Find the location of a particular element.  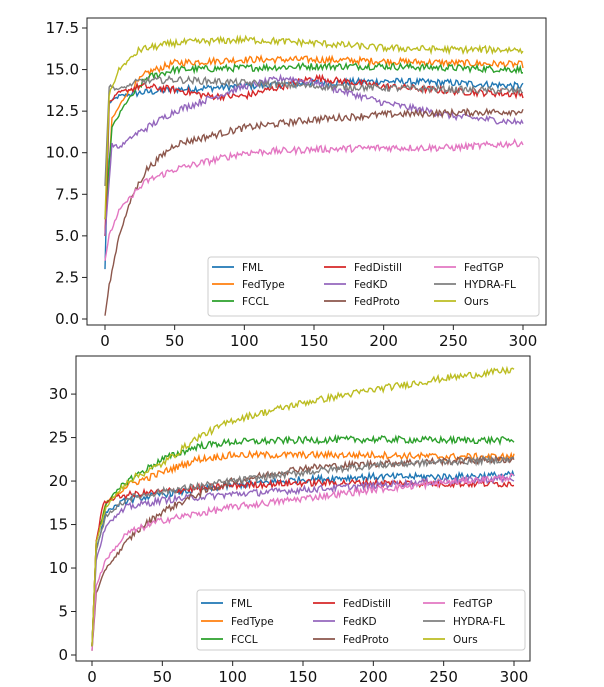

y-tick-label: 0.0 is located at coordinates (67, 319).